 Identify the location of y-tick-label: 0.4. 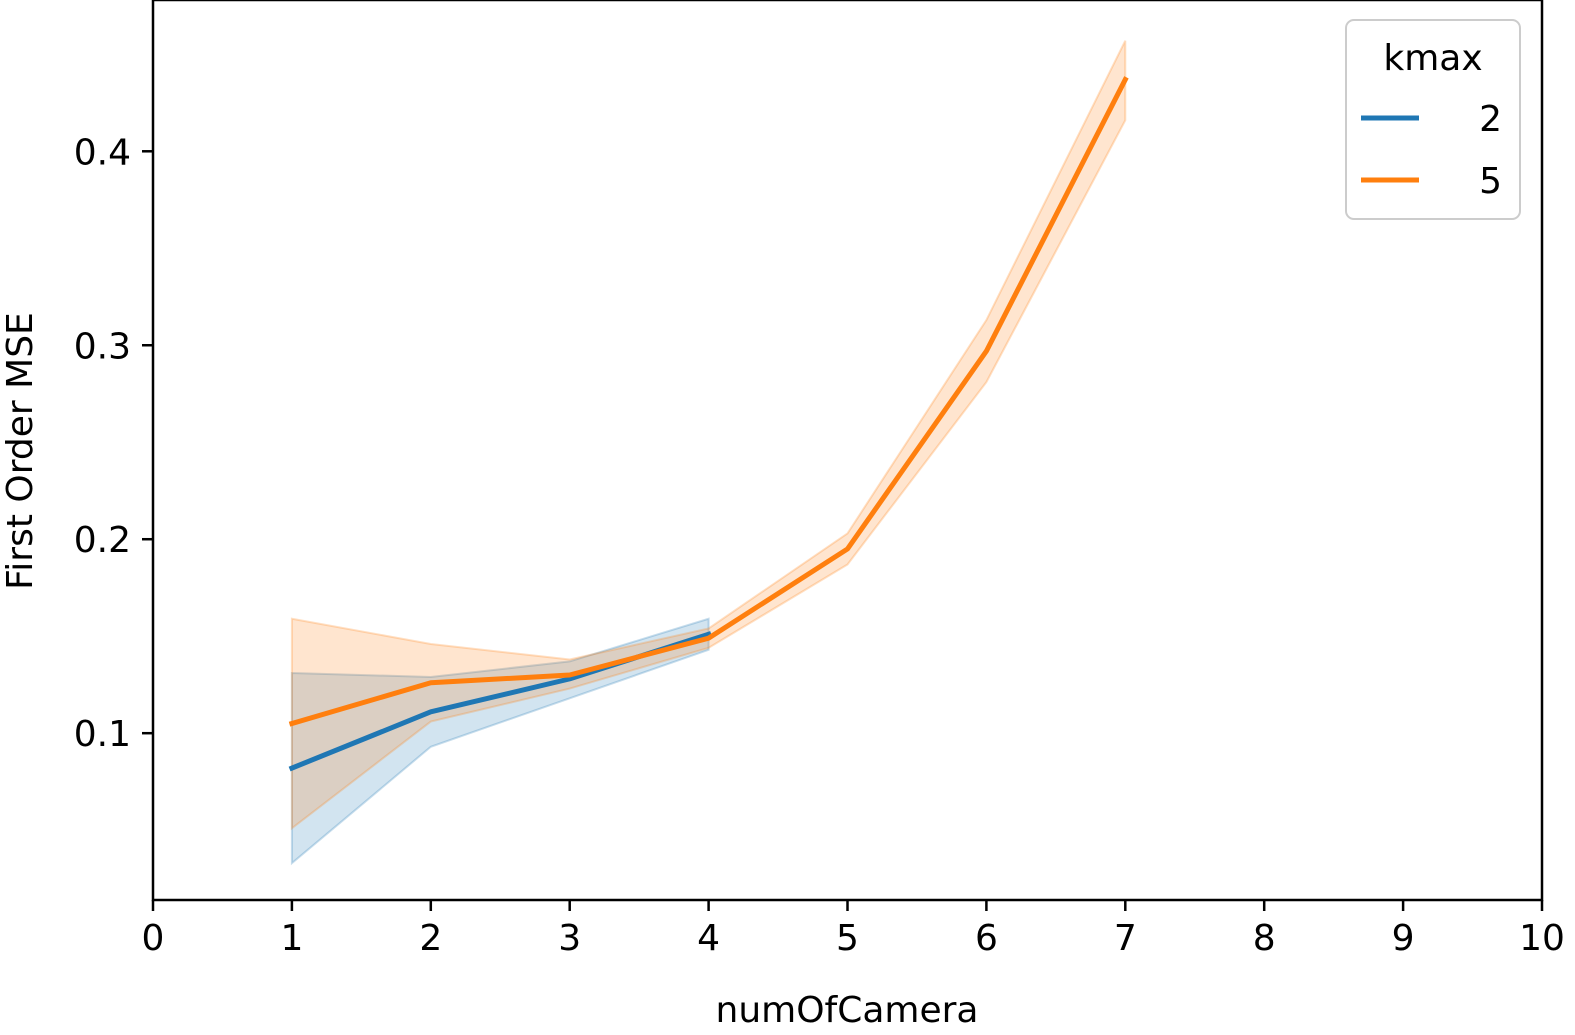
(102, 152).